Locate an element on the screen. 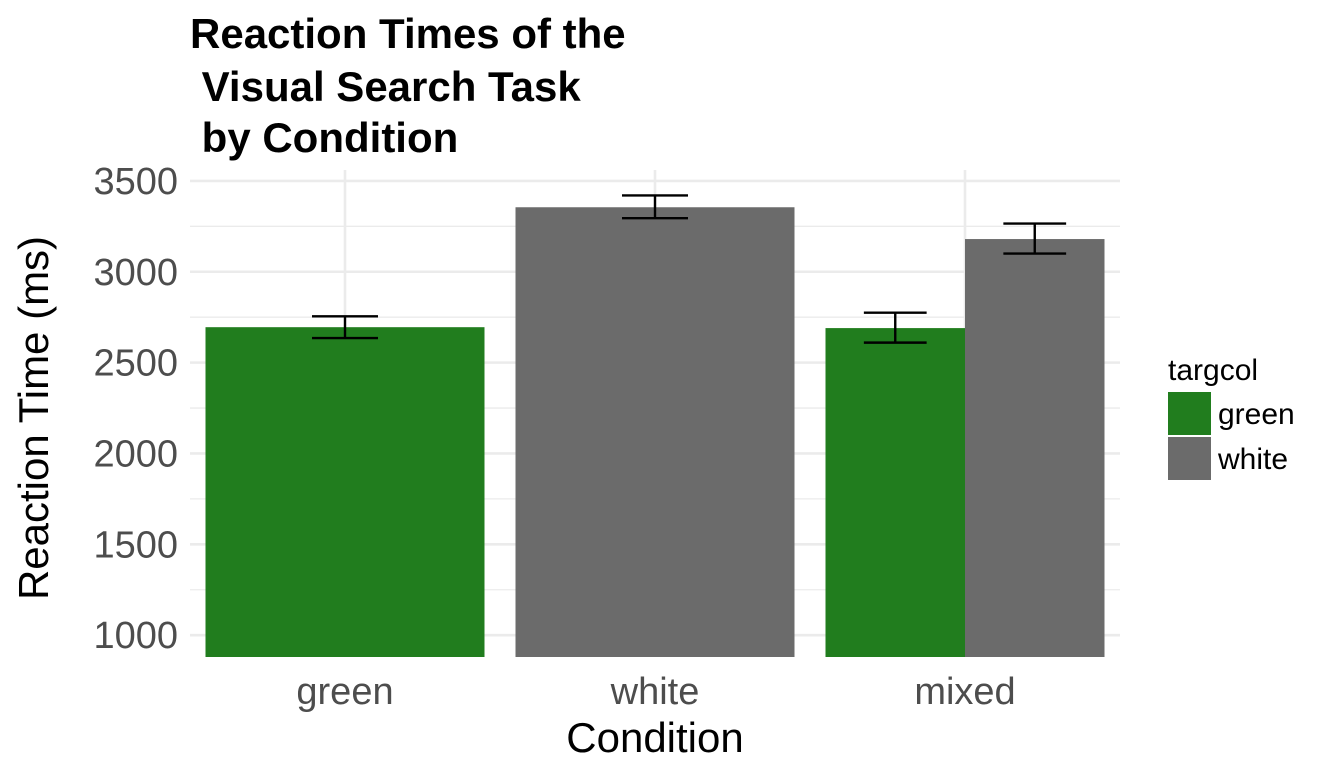 The height and width of the screenshot is (768, 1344). x-tick-label: white is located at coordinates (655, 692).